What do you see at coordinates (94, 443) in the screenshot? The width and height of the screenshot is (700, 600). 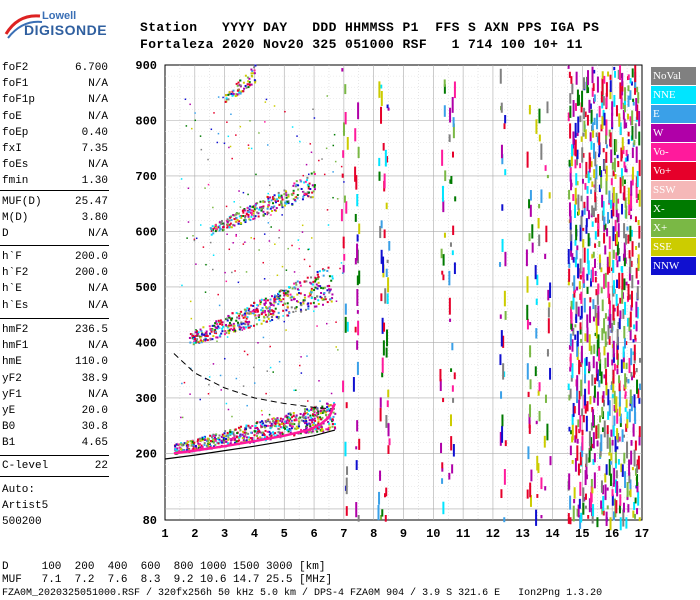 I see `param-value: 4.65` at bounding box center [94, 443].